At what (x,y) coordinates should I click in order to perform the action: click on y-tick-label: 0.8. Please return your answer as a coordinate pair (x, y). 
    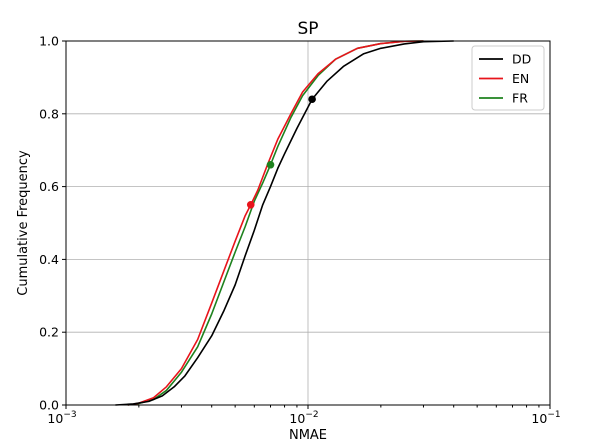
    Looking at the image, I should click on (49, 113).